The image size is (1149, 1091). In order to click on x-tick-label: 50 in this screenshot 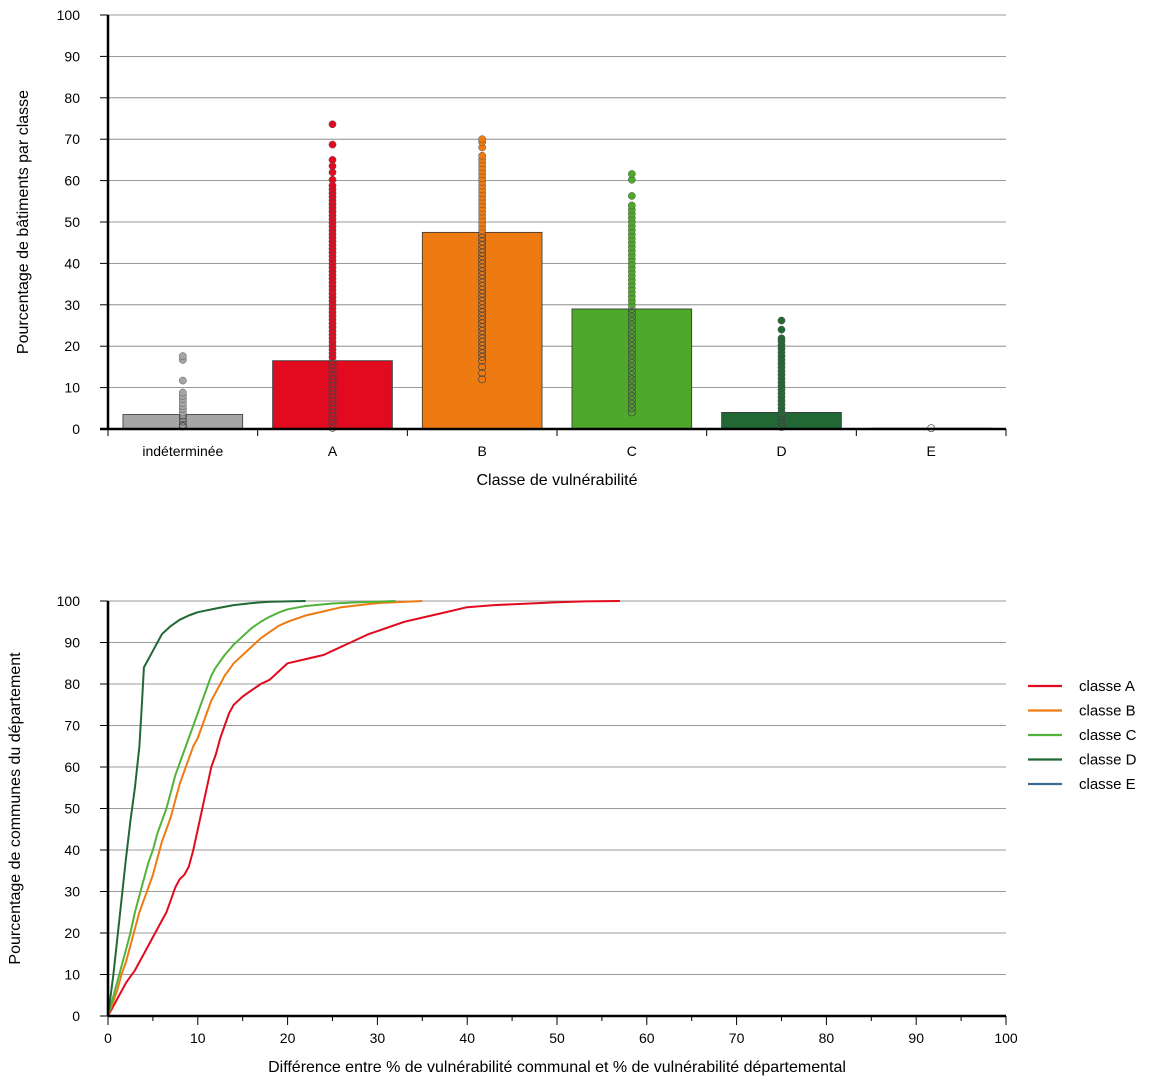, I will do `click(557, 1038)`.